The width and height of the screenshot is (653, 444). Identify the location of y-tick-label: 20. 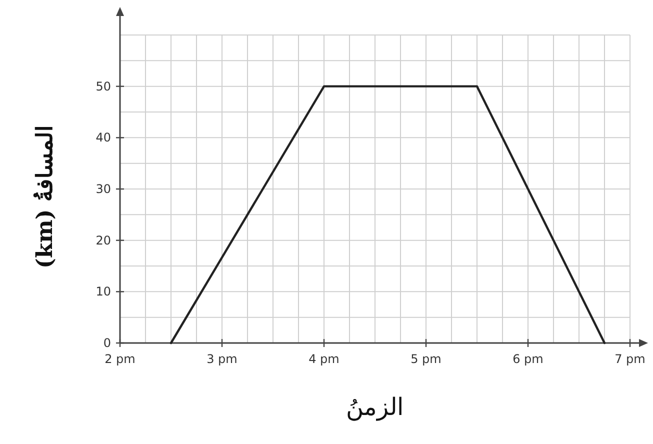
(103, 240).